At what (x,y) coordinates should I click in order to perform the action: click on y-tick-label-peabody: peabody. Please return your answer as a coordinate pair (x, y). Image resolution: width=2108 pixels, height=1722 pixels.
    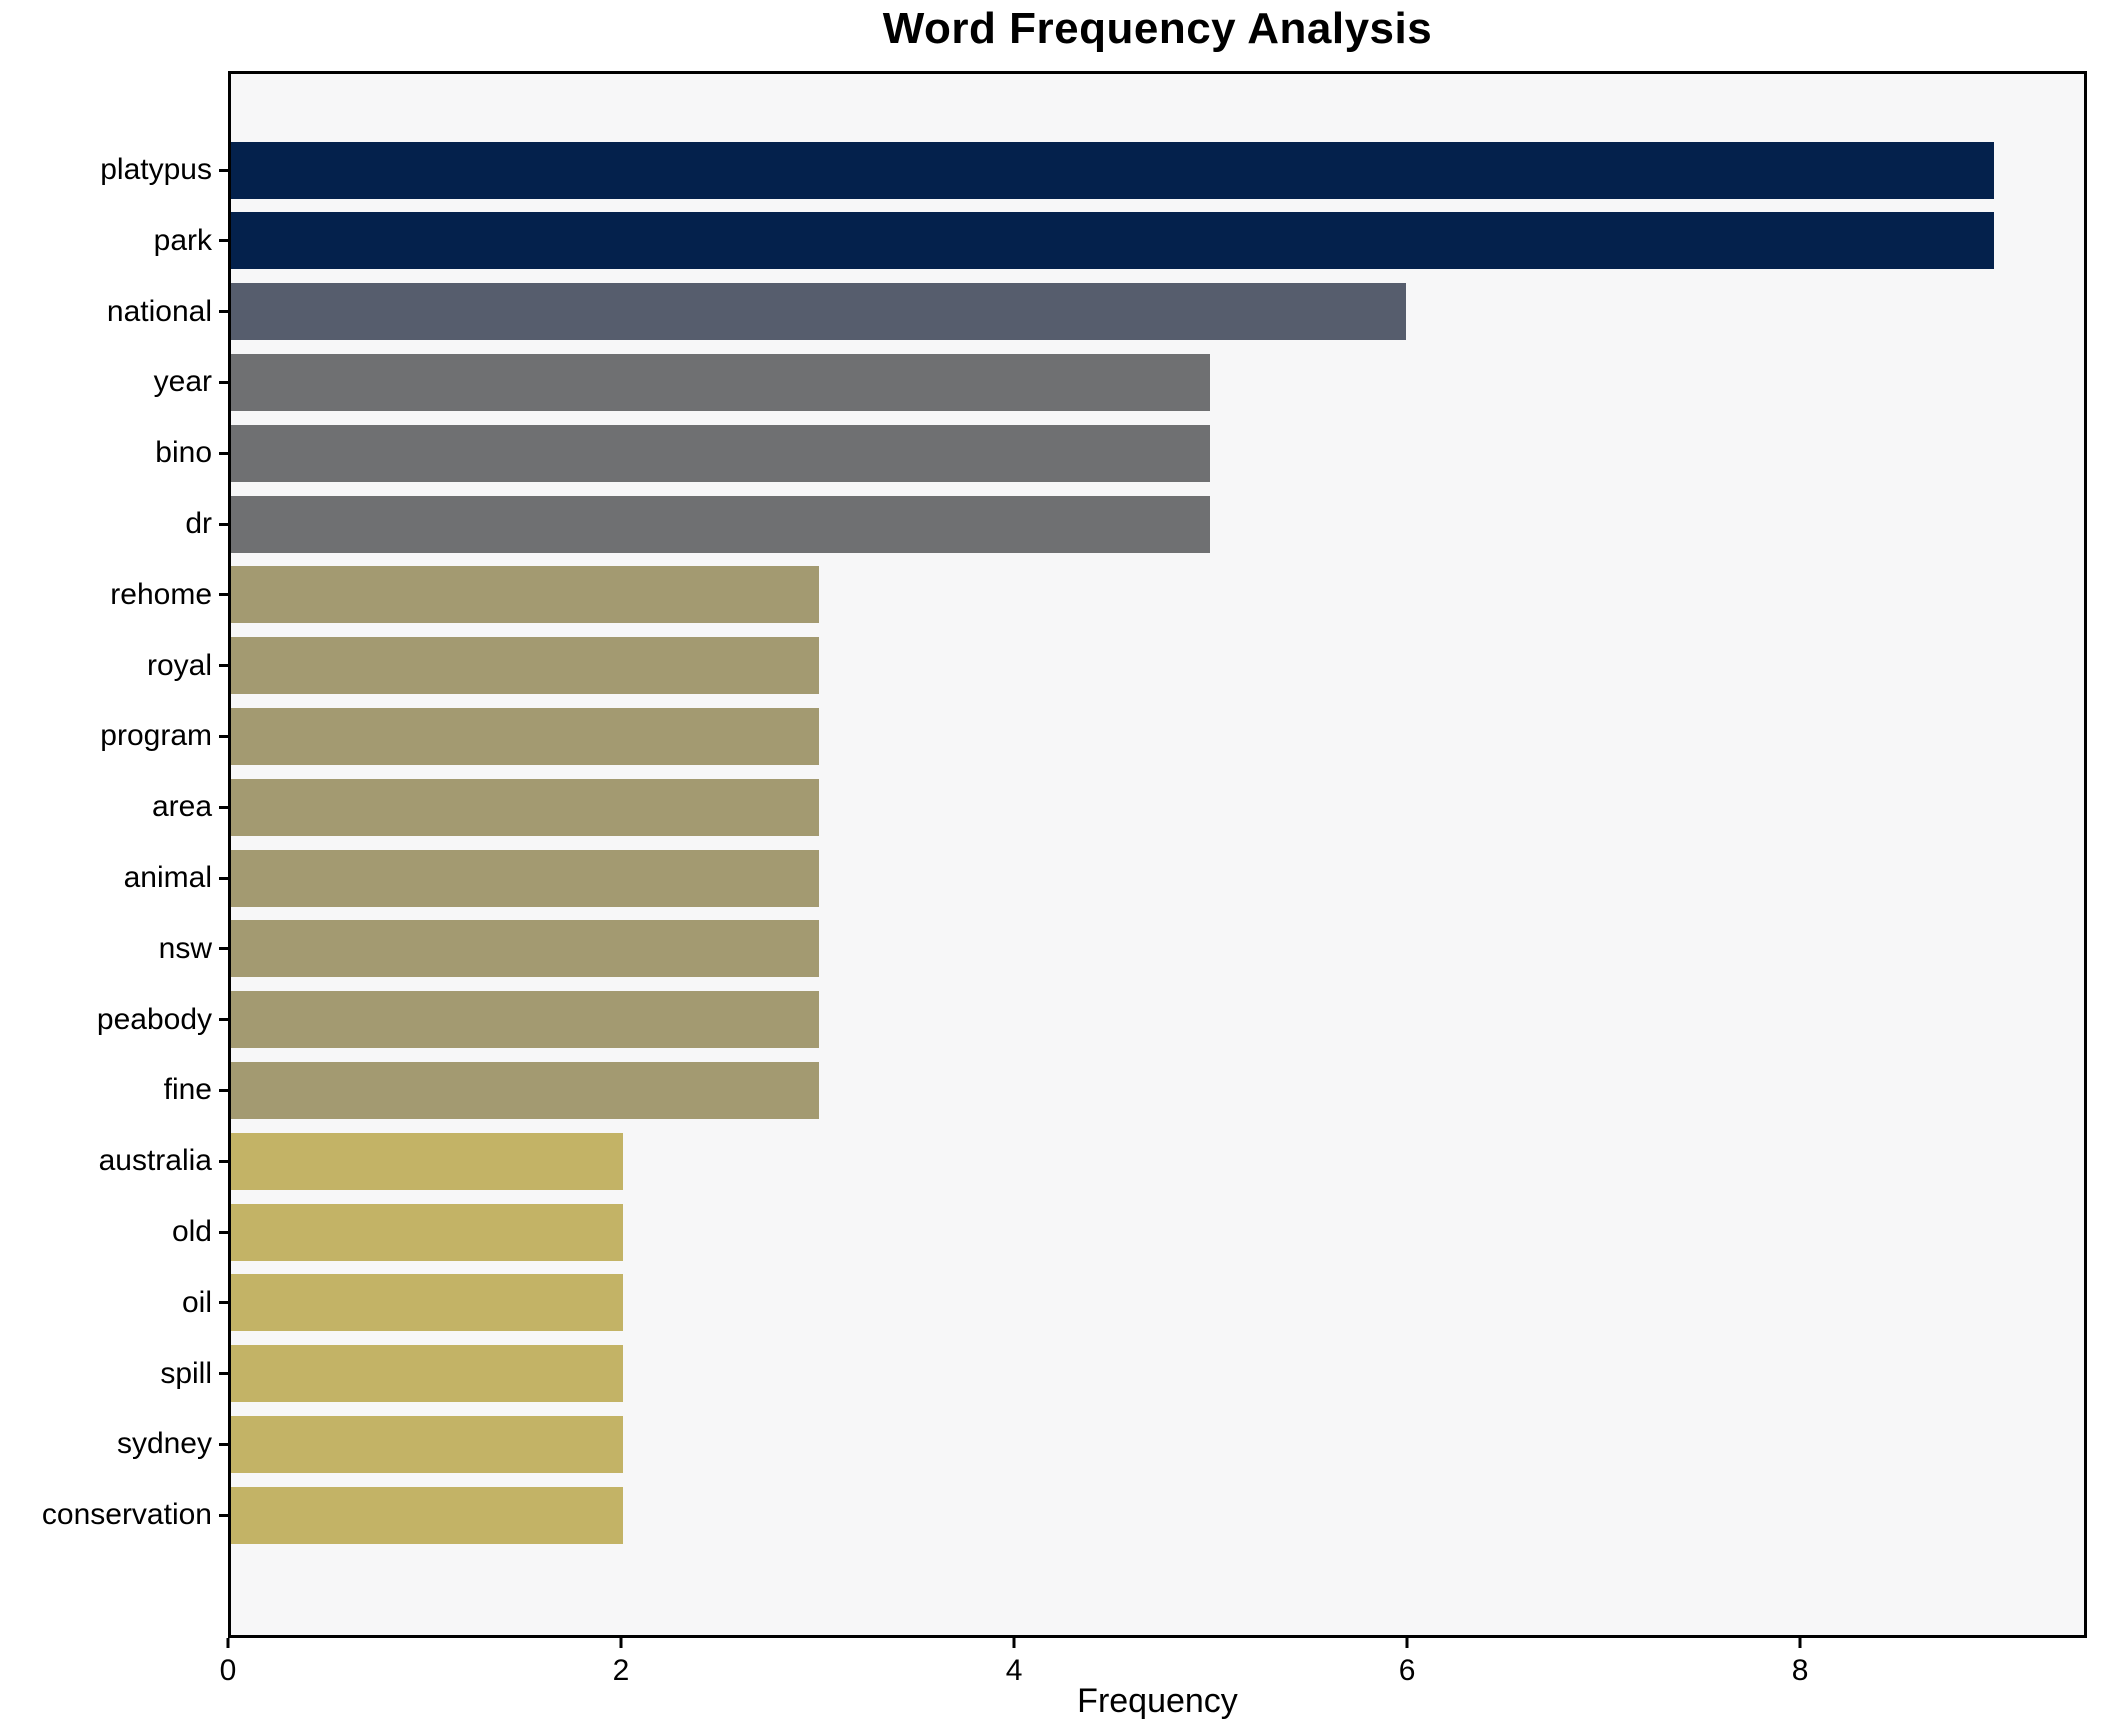
    Looking at the image, I should click on (154, 1019).